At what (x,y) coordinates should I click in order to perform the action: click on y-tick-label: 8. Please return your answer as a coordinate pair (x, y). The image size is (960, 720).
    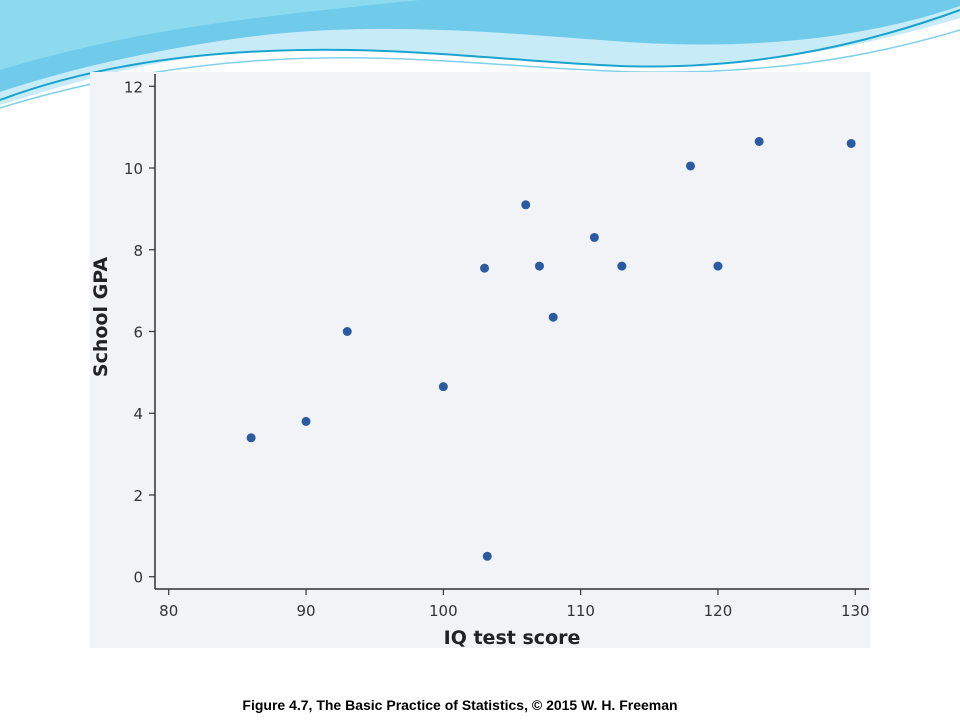
    Looking at the image, I should click on (138, 251).